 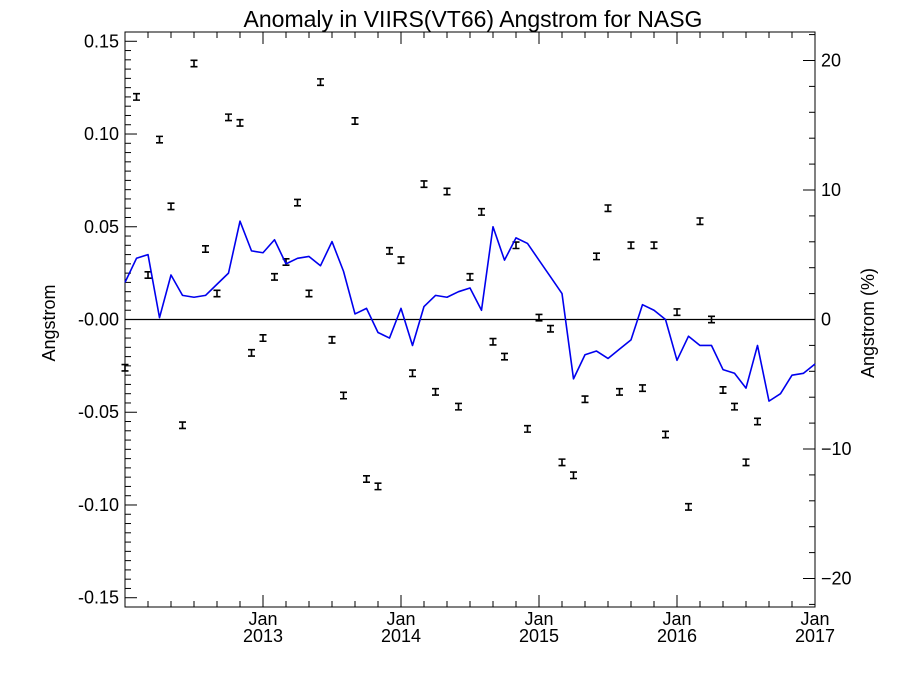 What do you see at coordinates (868, 323) in the screenshot?
I see `y-right-axis-label: Angstrom (%)` at bounding box center [868, 323].